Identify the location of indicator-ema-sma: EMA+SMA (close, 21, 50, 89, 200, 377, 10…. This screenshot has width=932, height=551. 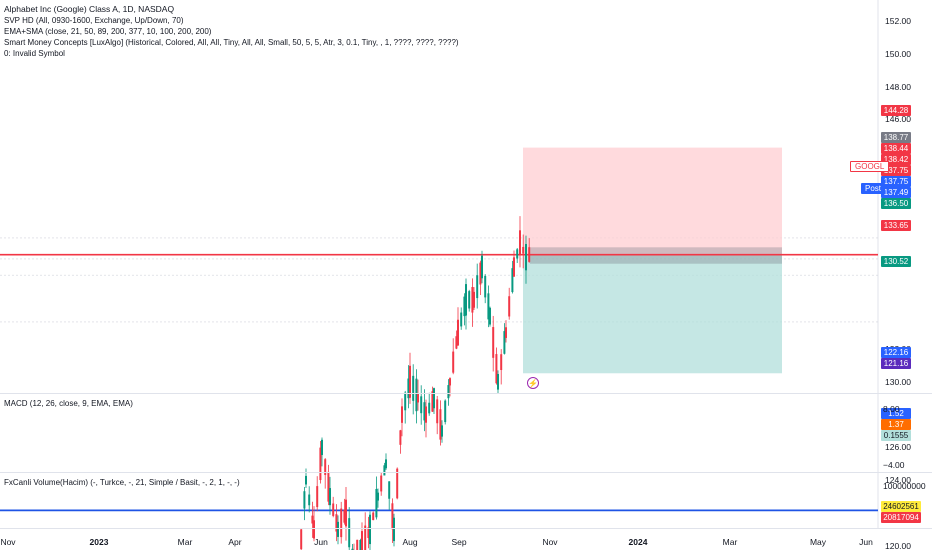
(108, 31).